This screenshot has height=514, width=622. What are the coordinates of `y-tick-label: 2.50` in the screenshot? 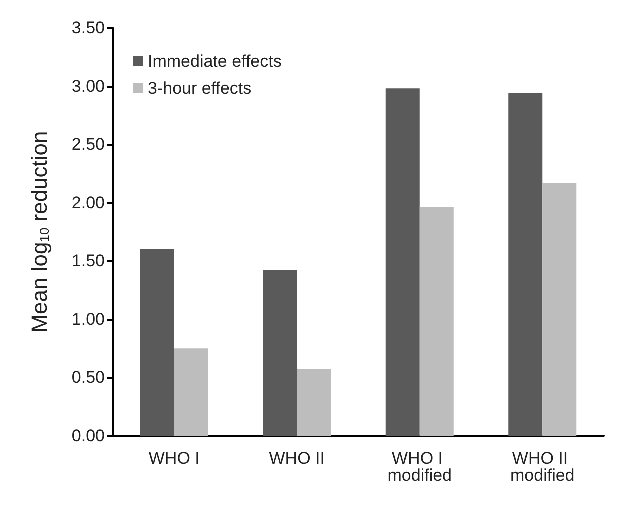 It's located at (88, 144).